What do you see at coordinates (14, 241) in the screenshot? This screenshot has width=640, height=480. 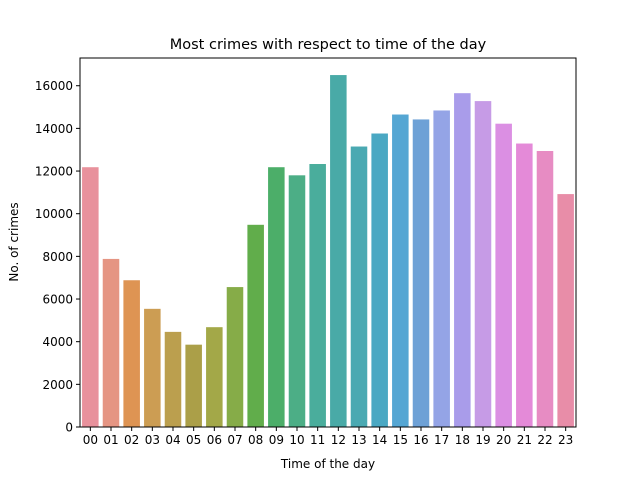 I see `y-axis-label: No. of crimes` at bounding box center [14, 241].